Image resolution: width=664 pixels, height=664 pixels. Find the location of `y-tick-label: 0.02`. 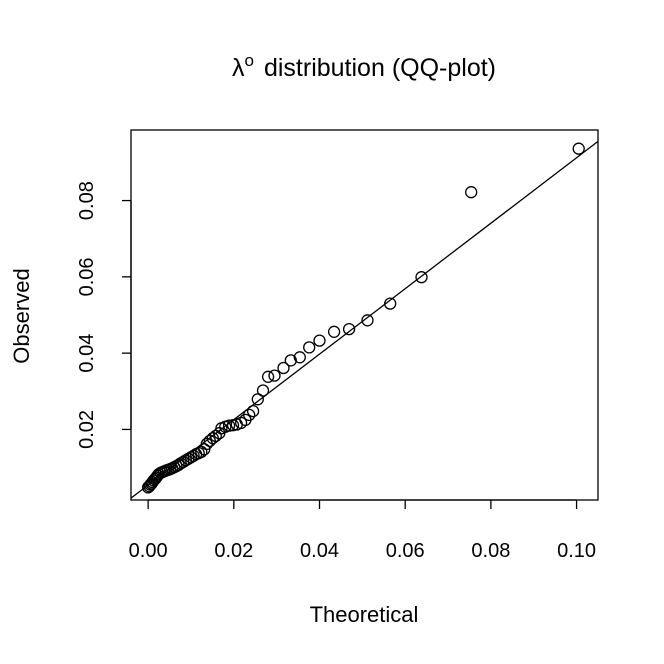

y-tick-label: 0.02 is located at coordinates (87, 429).